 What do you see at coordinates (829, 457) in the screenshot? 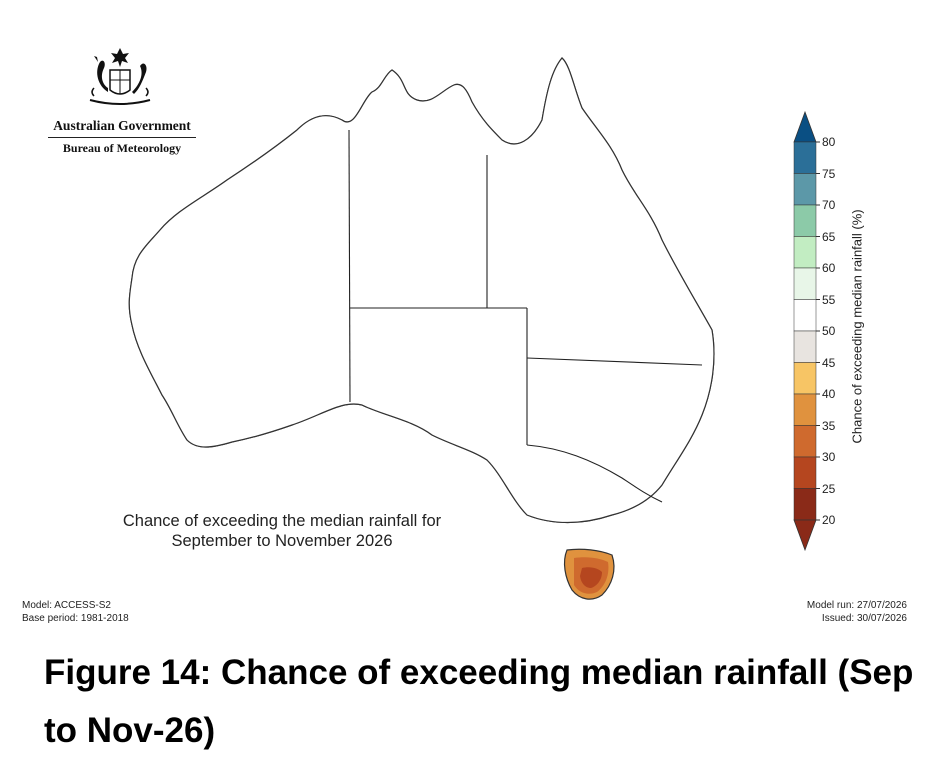
I see `legend-tick-label: 30` at bounding box center [829, 457].